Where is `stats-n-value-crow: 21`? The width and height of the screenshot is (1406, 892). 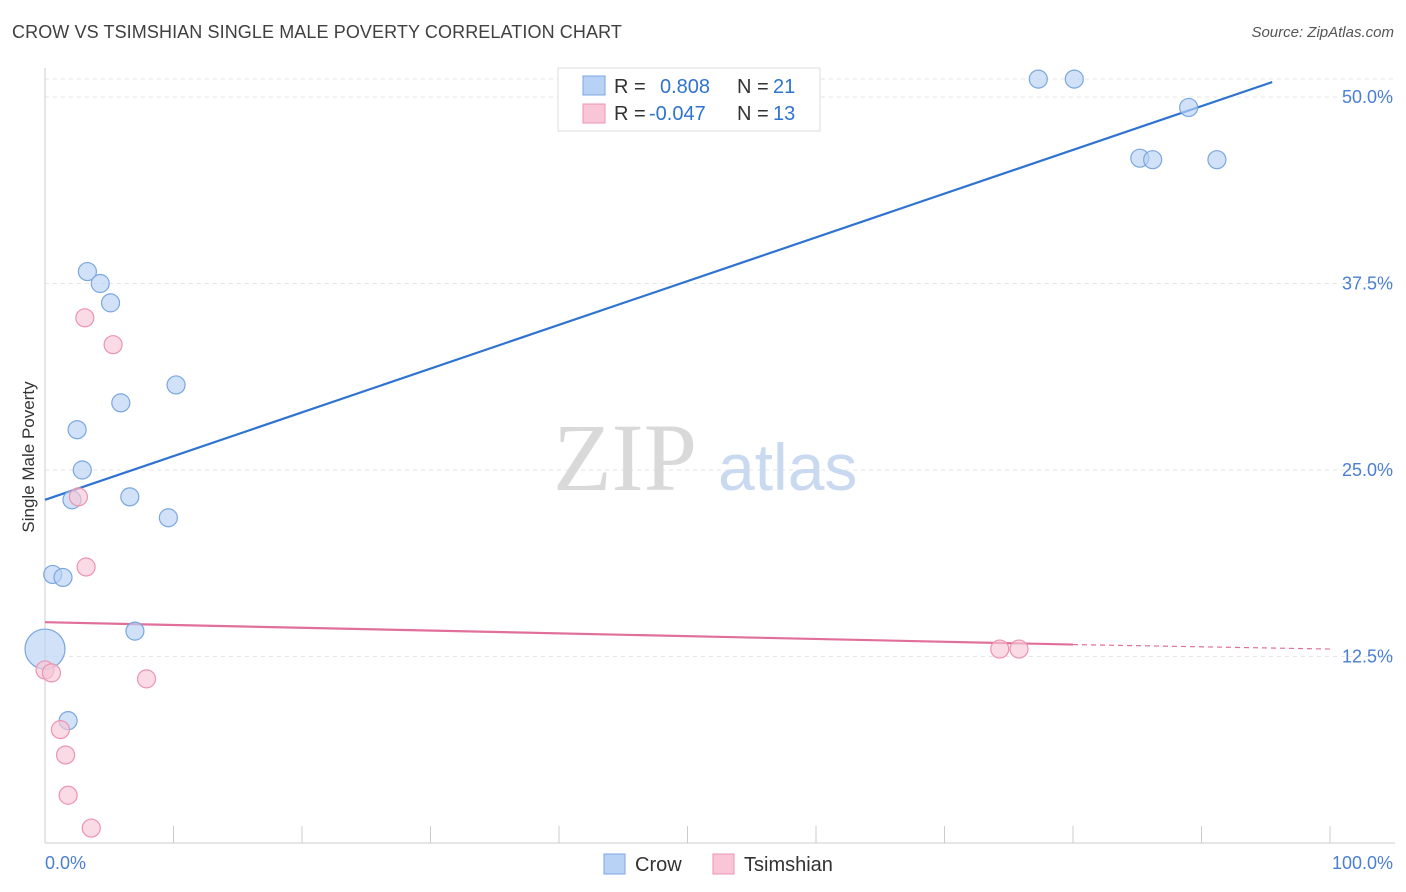 stats-n-value-crow: 21 is located at coordinates (784, 87).